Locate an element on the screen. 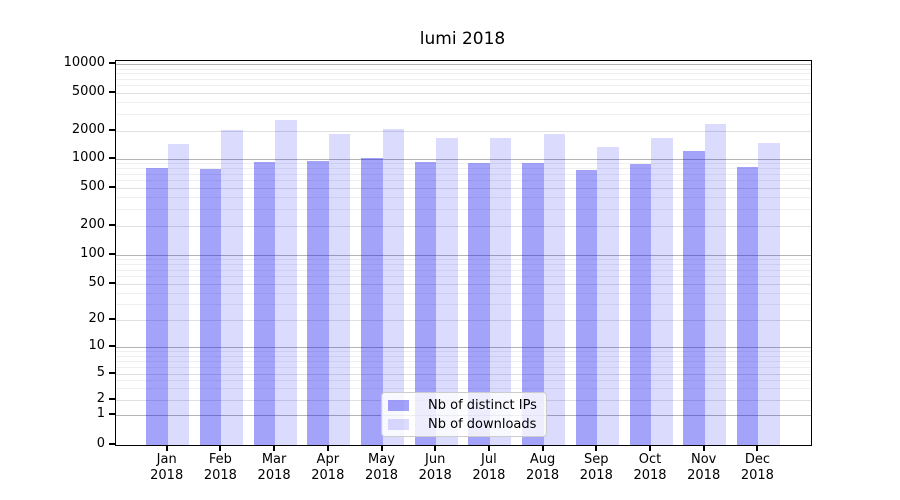  bar-distinct-ips-oct is located at coordinates (640, 304).